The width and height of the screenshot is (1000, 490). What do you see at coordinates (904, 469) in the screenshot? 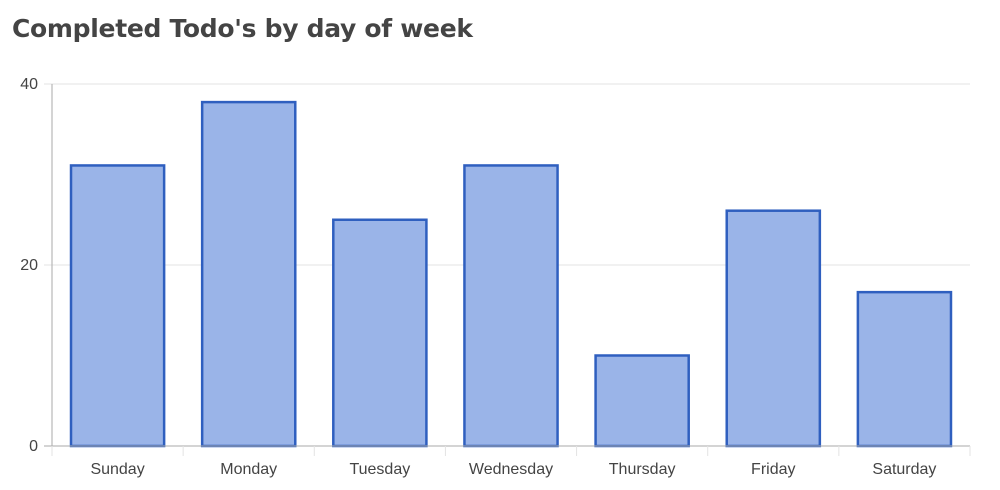
I see `x-tick-label-saturday: Saturday` at bounding box center [904, 469].